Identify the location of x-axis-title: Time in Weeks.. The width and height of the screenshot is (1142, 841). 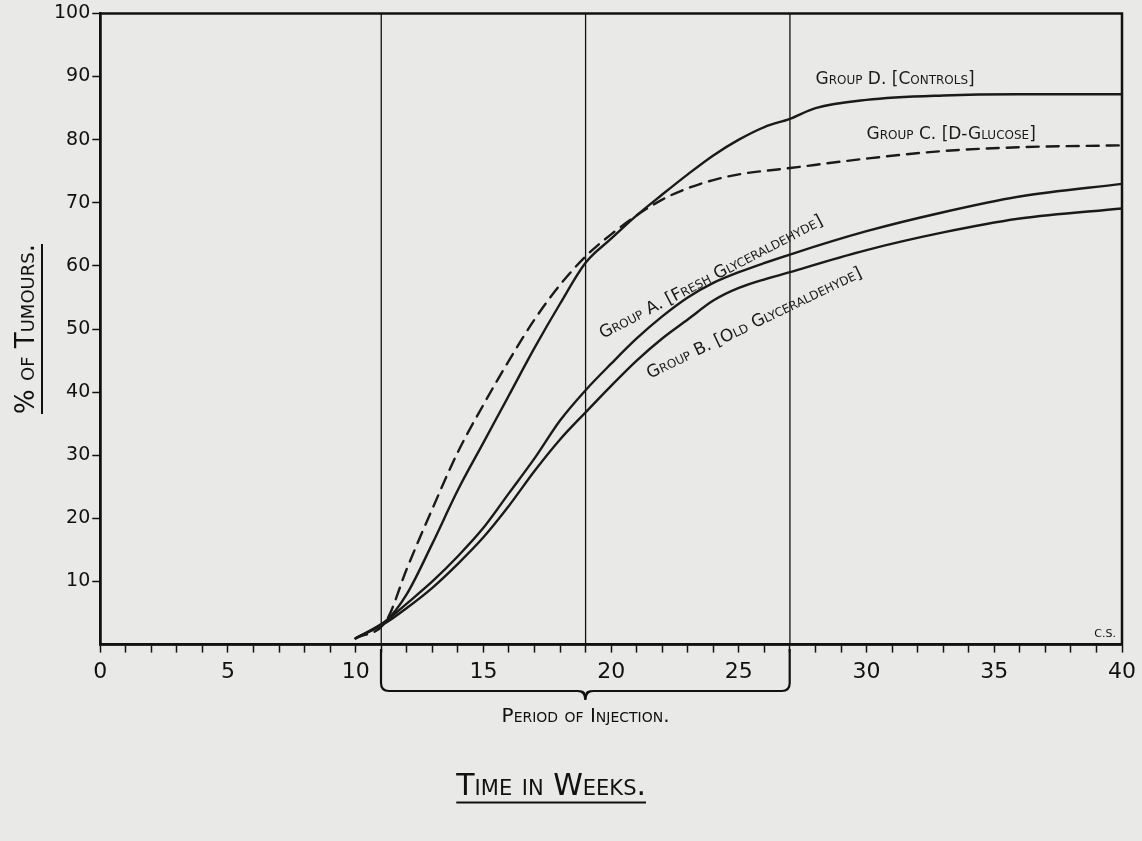
(550, 784).